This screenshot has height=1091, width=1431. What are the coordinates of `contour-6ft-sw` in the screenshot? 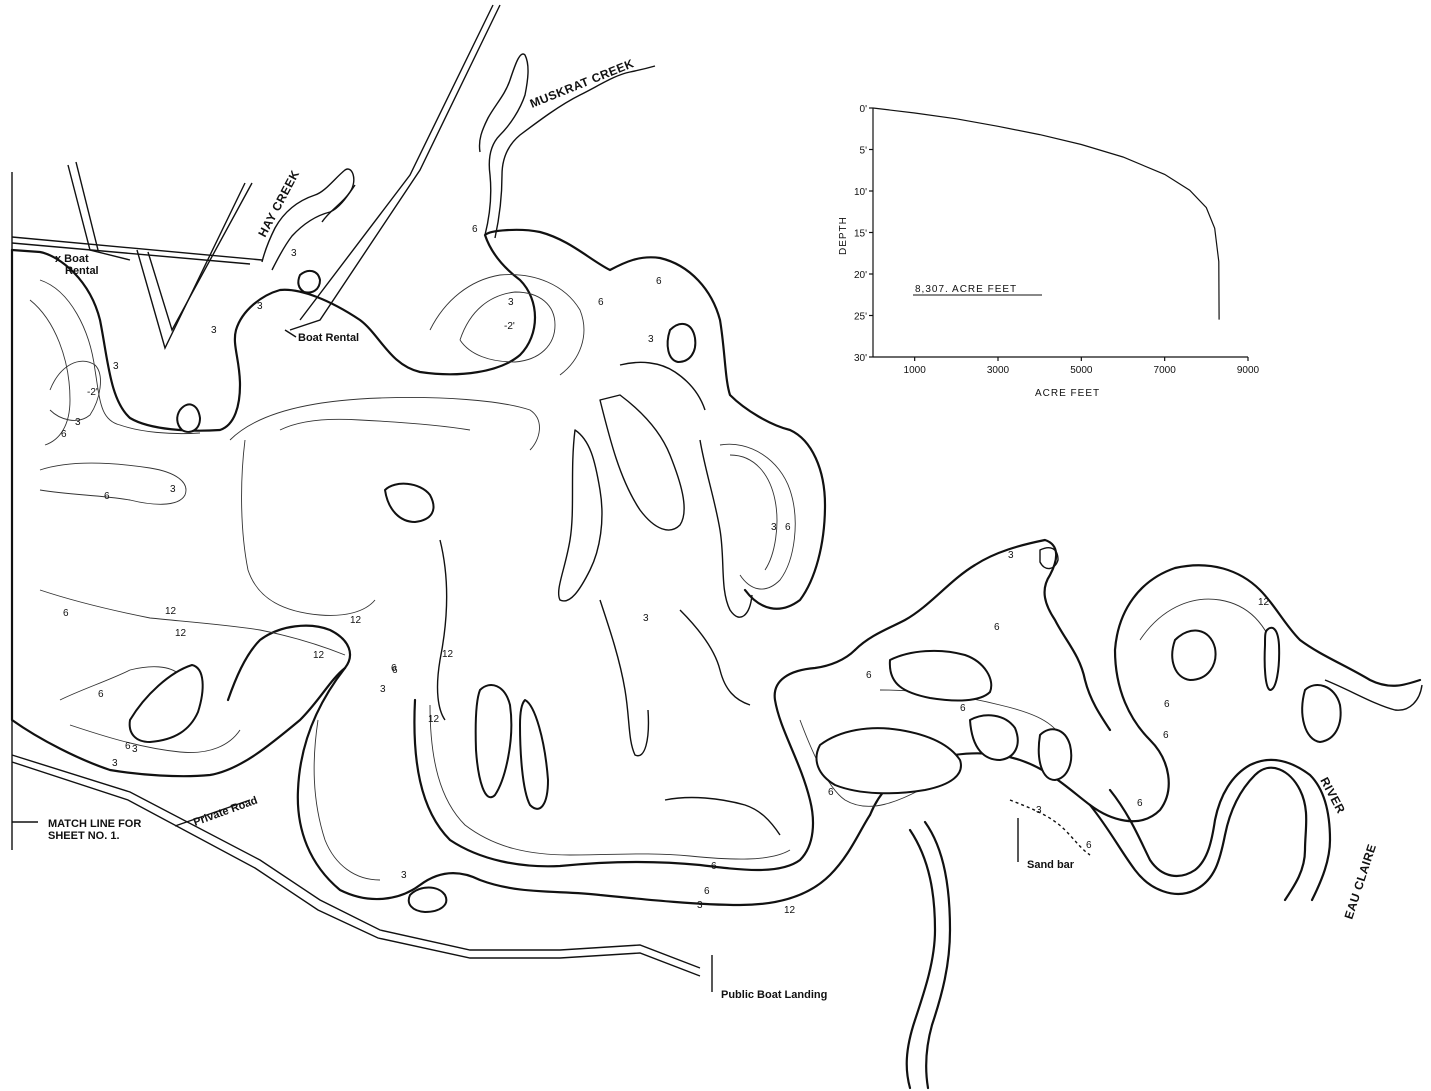 It's located at (120, 683).